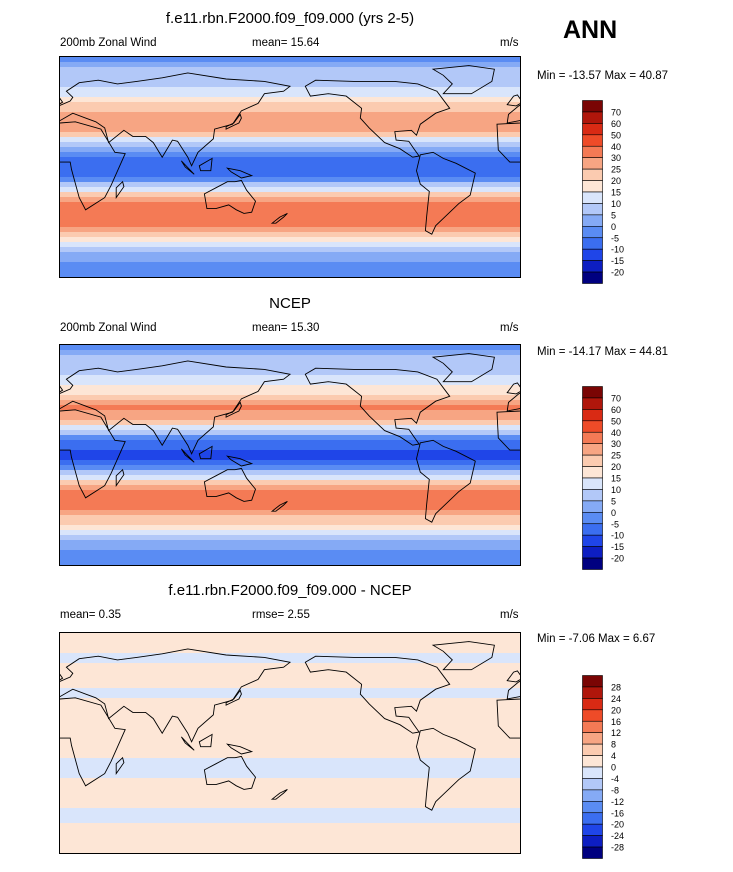  I want to click on panel-2-left-label: 200mb Zonal Wind, so click(108, 328).